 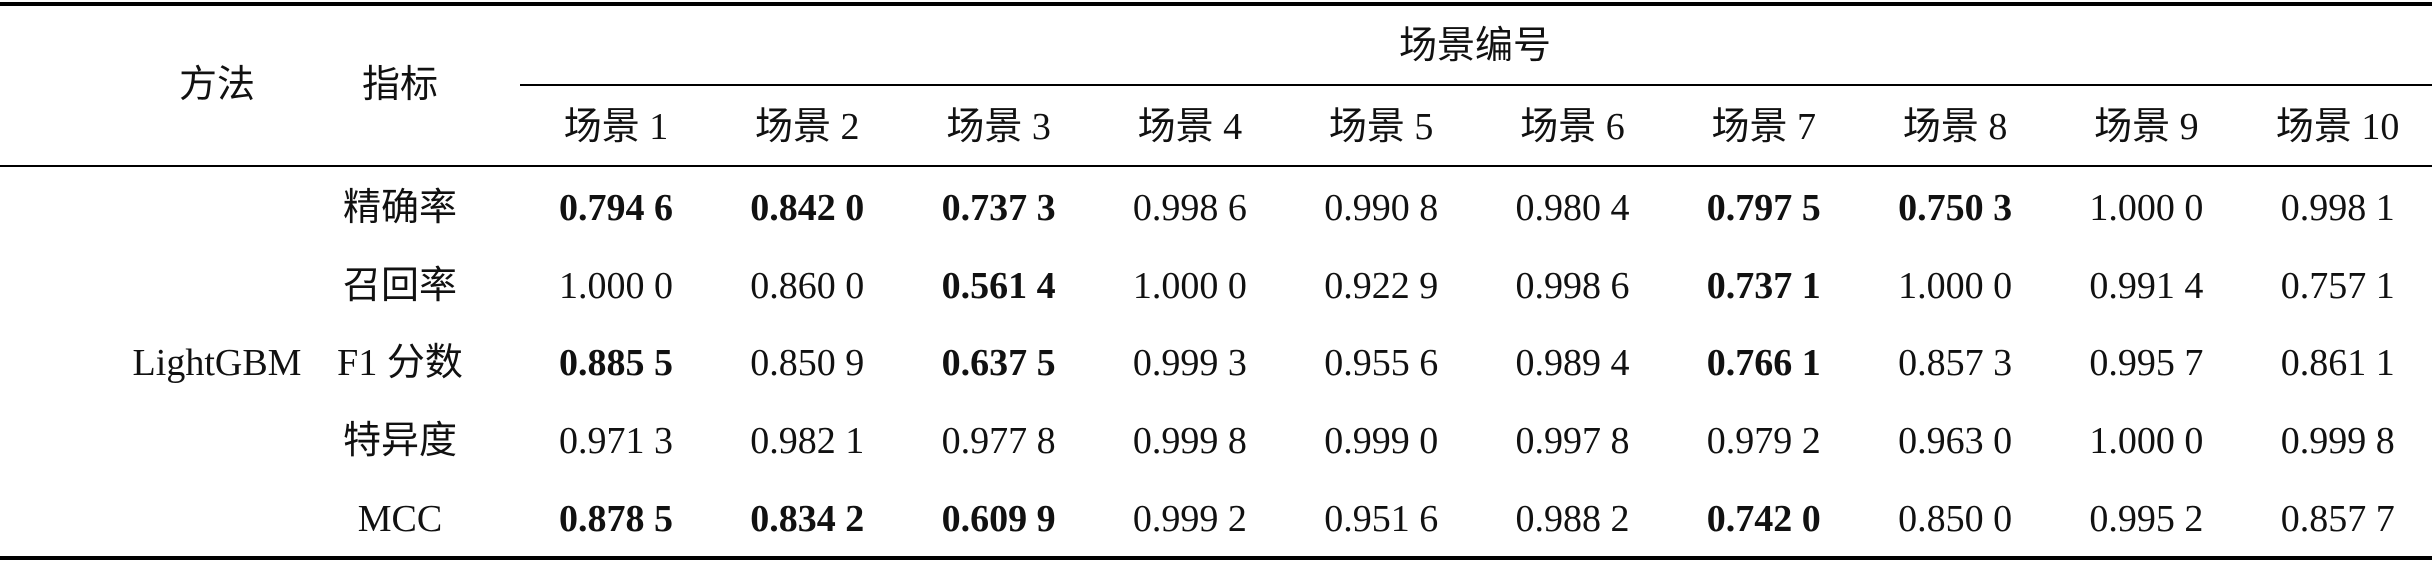 I want to click on value-cell: 0.951 6, so click(x=1381, y=519).